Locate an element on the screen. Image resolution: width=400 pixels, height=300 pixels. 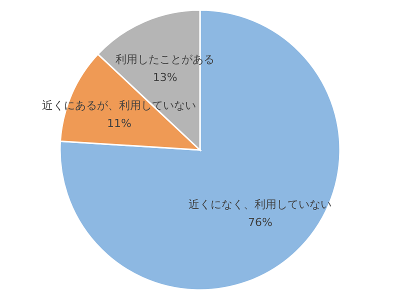
data-label: 76% is located at coordinates (260, 223).